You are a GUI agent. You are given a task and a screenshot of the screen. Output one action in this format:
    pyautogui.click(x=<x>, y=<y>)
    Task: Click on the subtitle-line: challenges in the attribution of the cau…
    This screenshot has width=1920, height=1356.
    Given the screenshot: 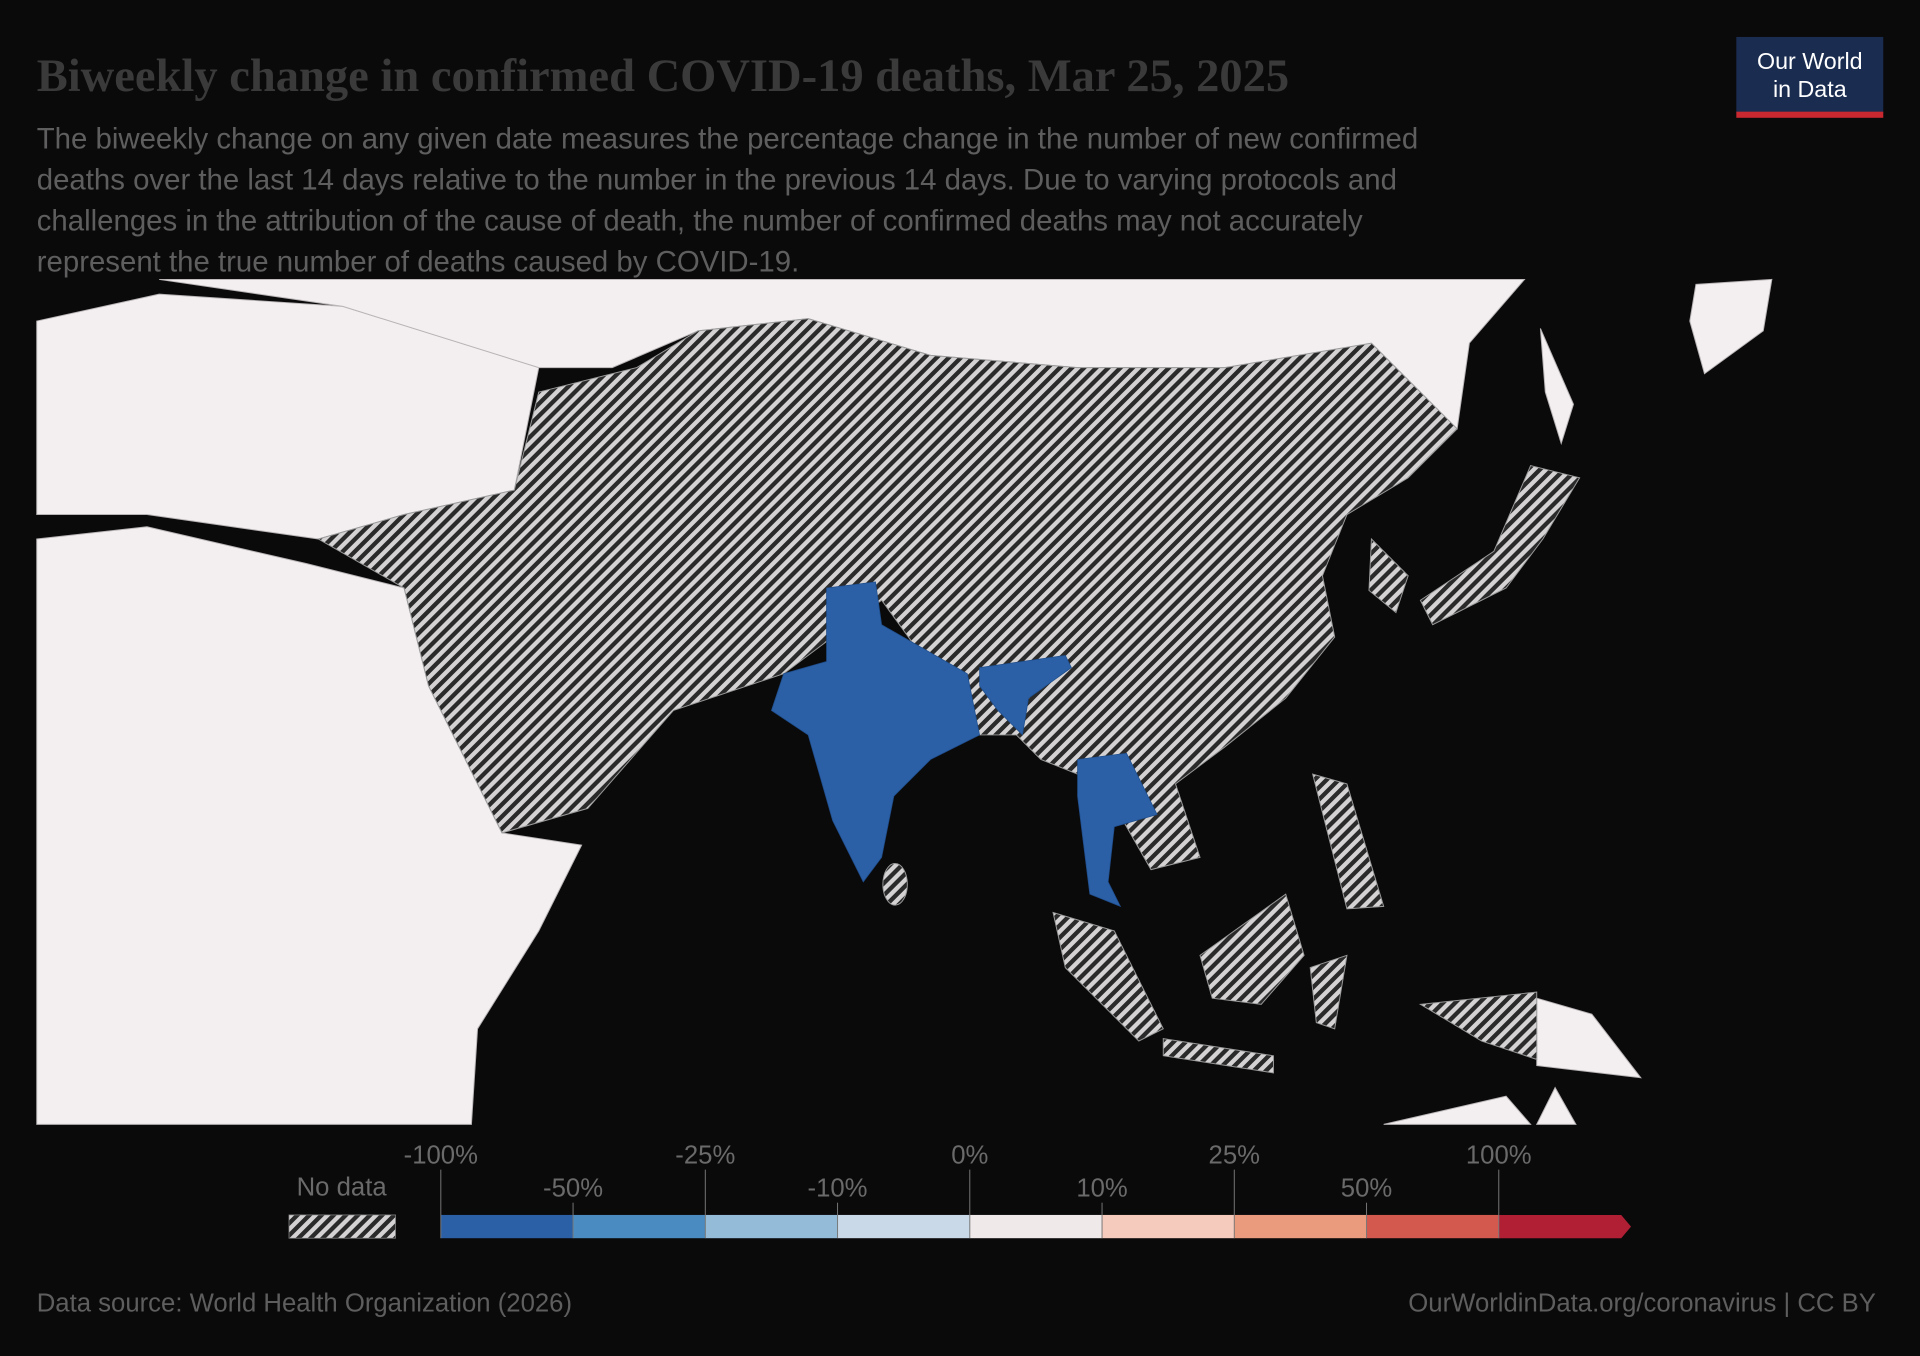 What is the action you would take?
    pyautogui.click(x=700, y=220)
    